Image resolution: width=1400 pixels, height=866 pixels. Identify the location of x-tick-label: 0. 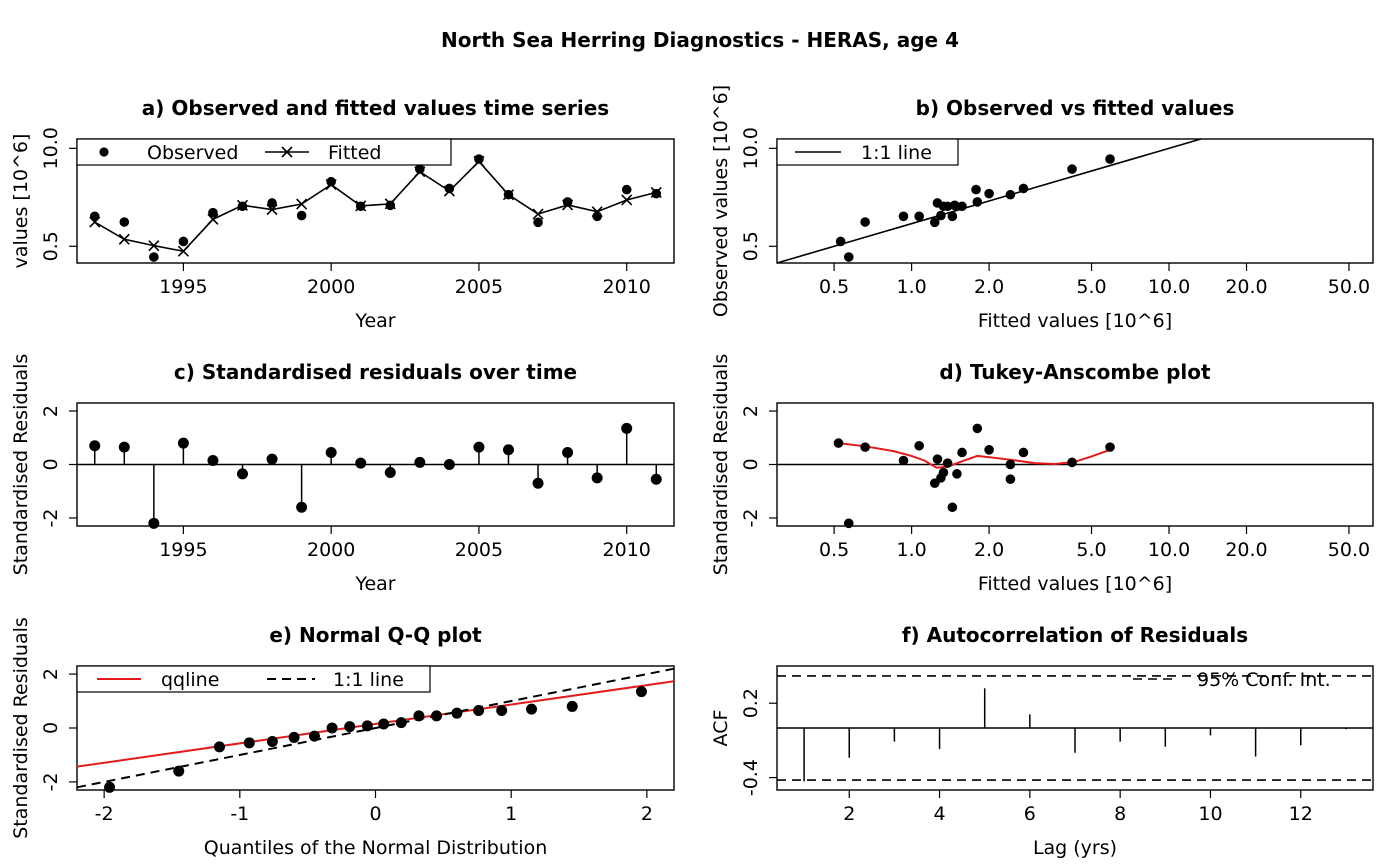
(375, 814).